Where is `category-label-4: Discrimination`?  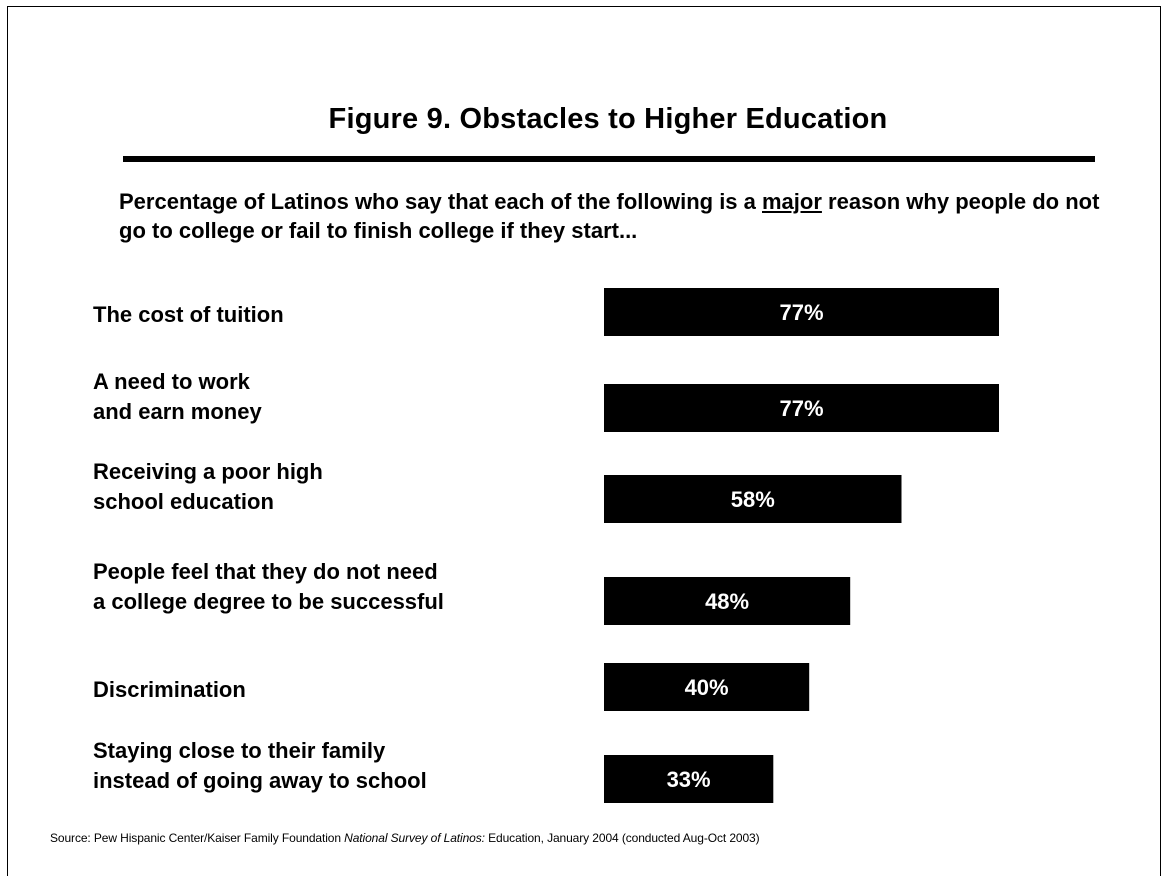
category-label-4: Discrimination is located at coordinates (169, 690).